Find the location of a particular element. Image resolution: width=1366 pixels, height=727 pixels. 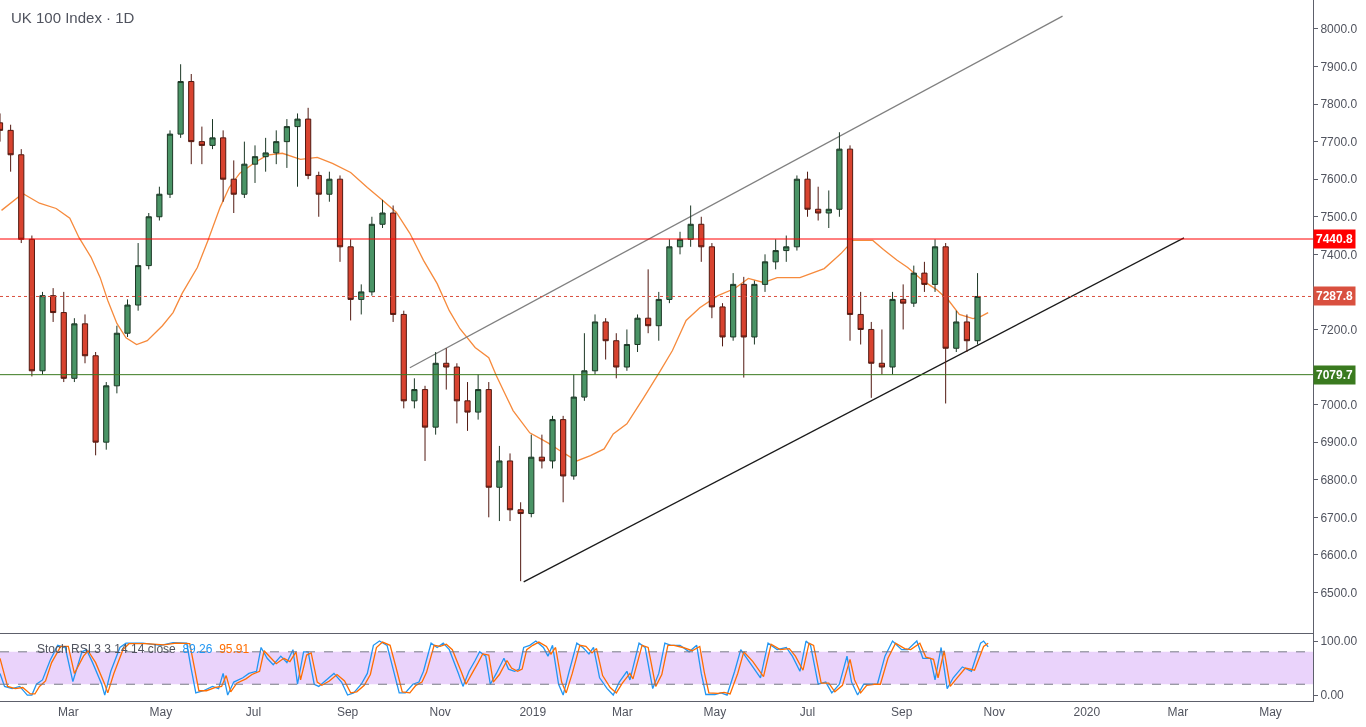

x-tick-label: 2020 is located at coordinates (1087, 712).